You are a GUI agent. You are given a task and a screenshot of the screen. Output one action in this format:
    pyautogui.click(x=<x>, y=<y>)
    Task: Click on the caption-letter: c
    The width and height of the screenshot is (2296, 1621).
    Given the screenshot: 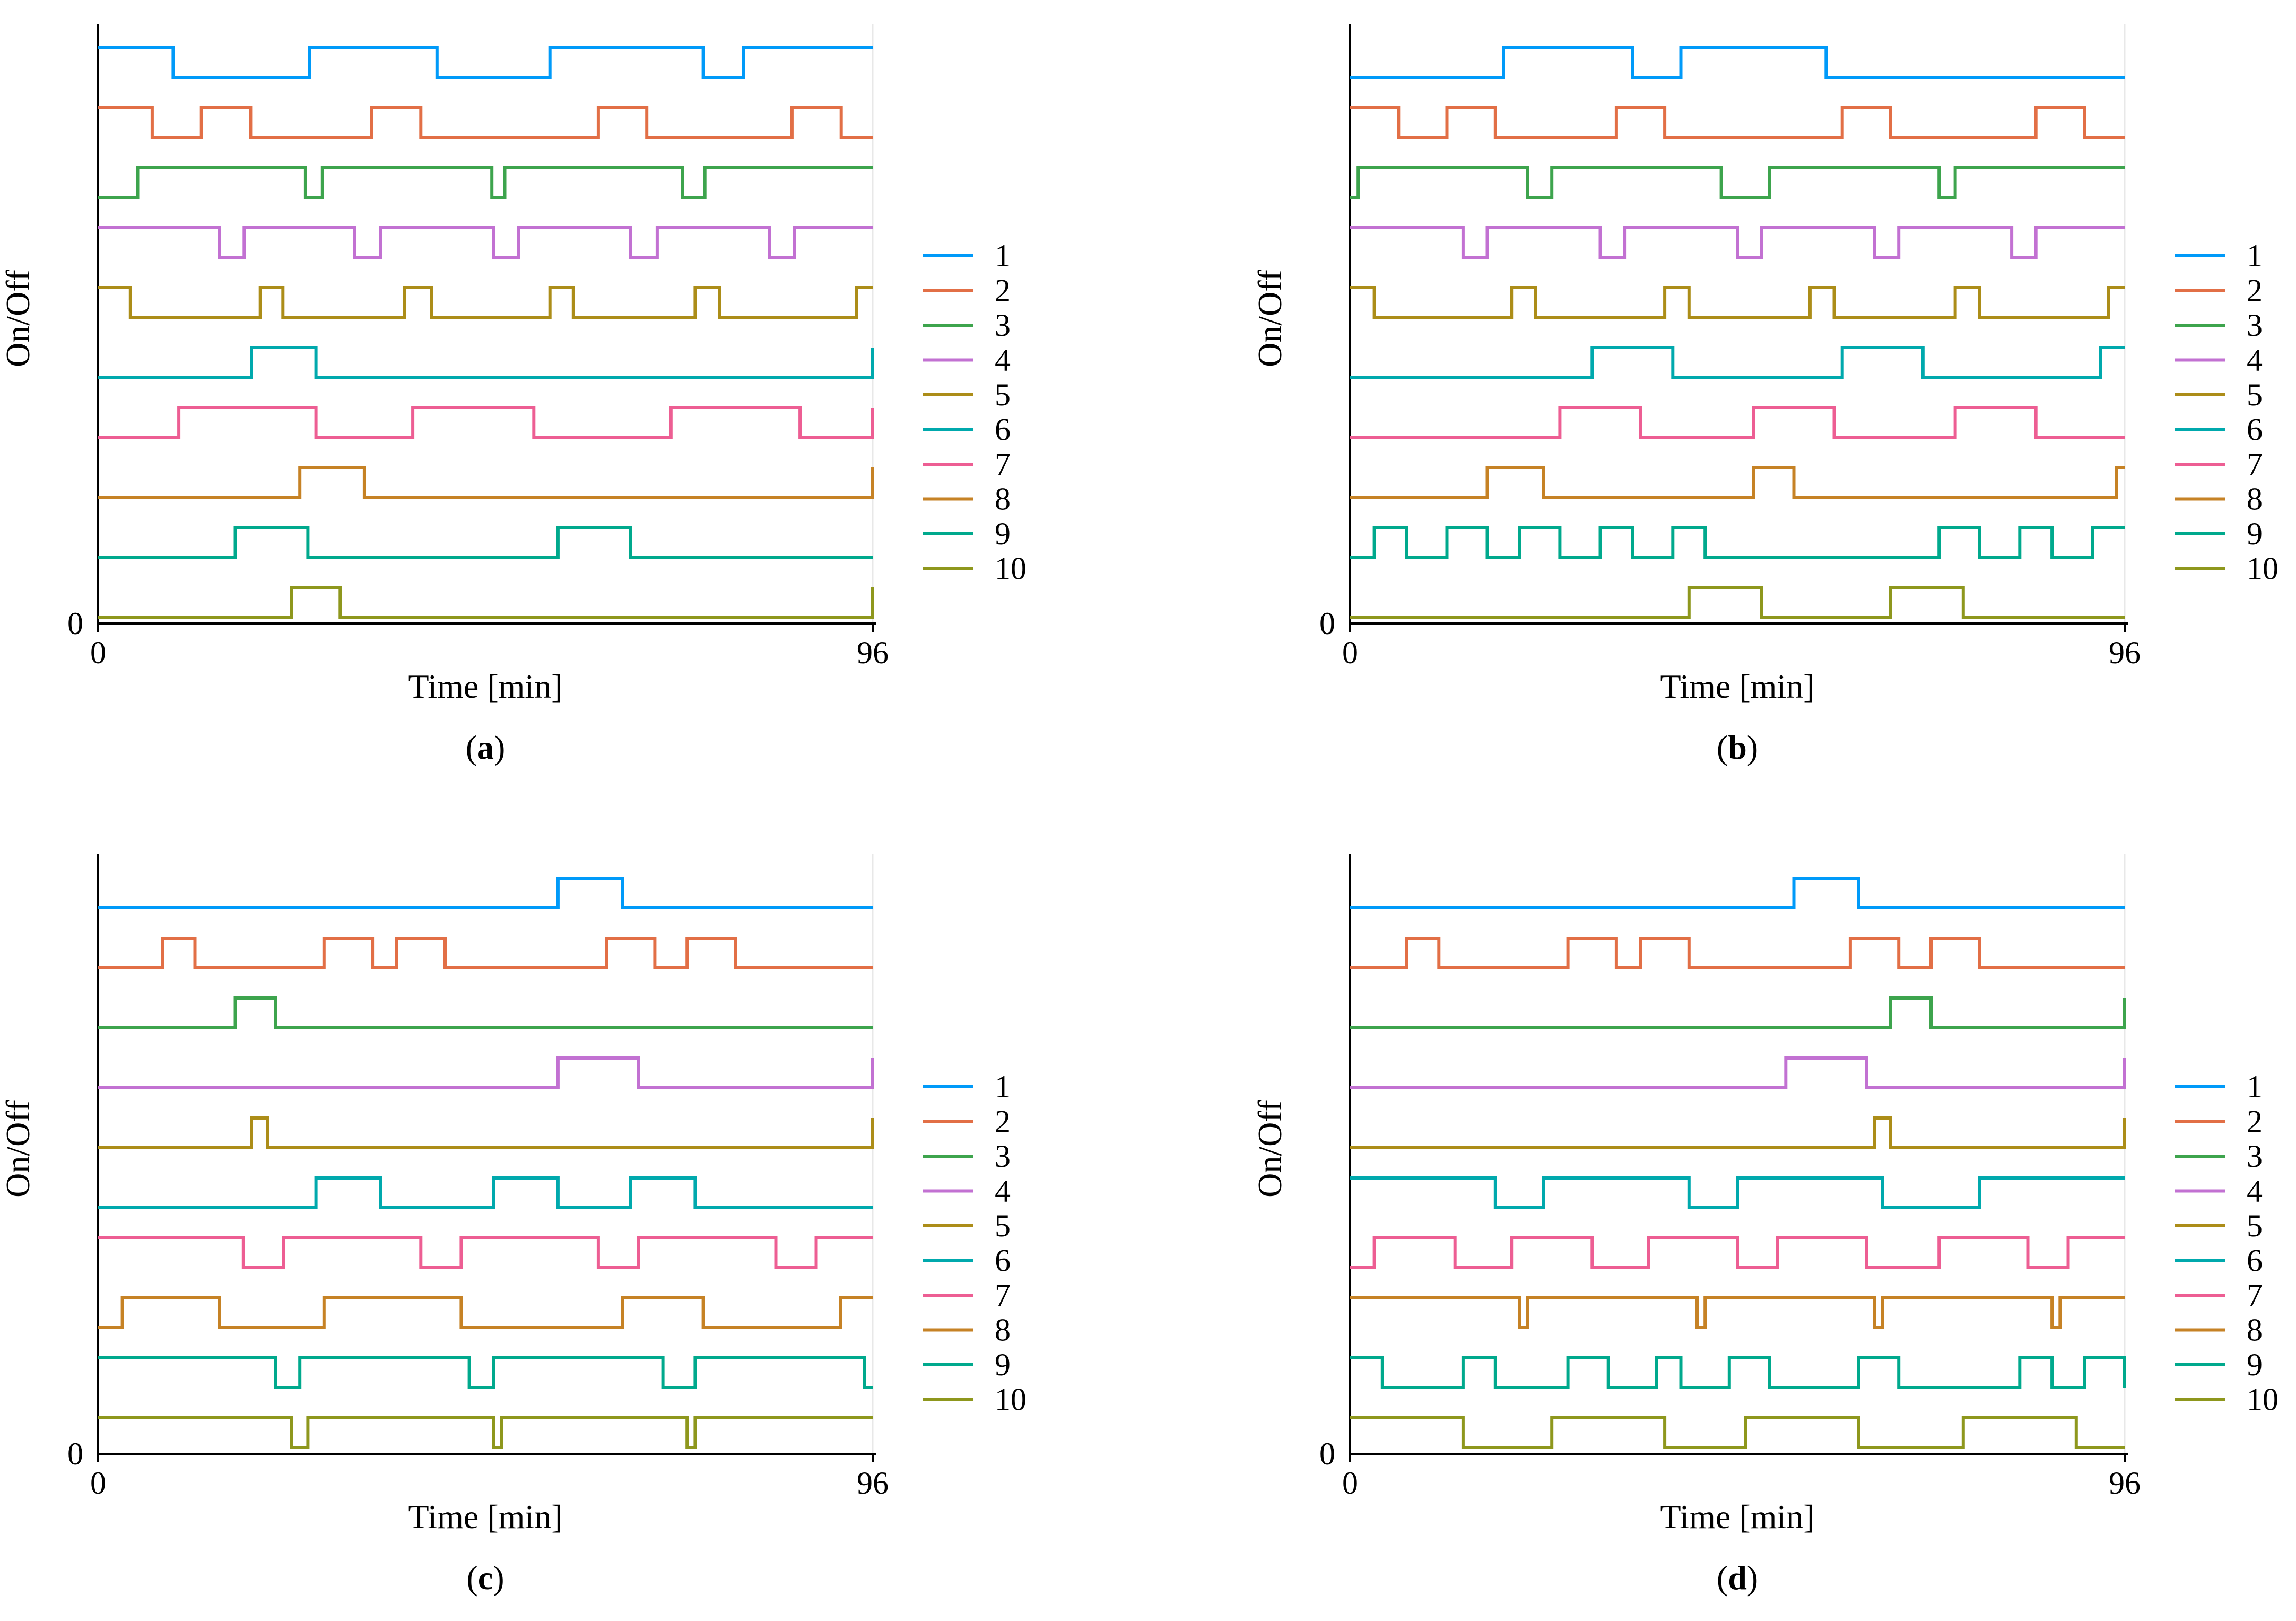 What is the action you would take?
    pyautogui.click(x=486, y=1578)
    